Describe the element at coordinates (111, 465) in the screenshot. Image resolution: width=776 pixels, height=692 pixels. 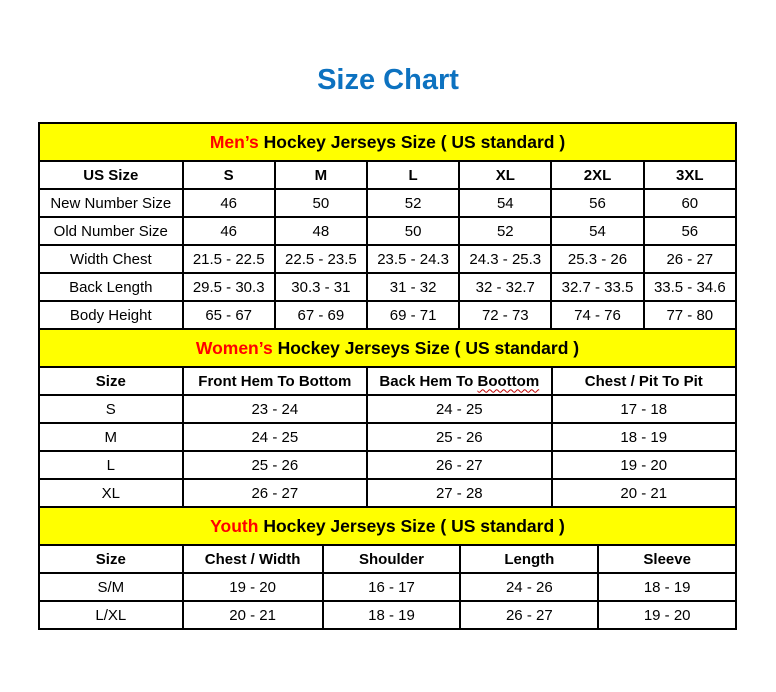
I see `row-label-cell: L` at that location.